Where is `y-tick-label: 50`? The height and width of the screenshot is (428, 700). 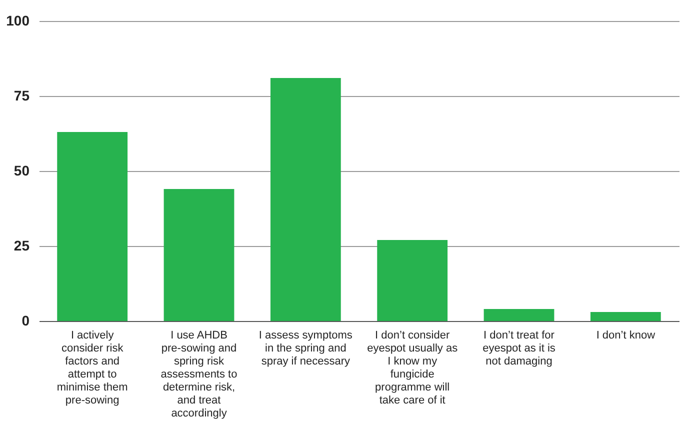 y-tick-label: 50 is located at coordinates (22, 170).